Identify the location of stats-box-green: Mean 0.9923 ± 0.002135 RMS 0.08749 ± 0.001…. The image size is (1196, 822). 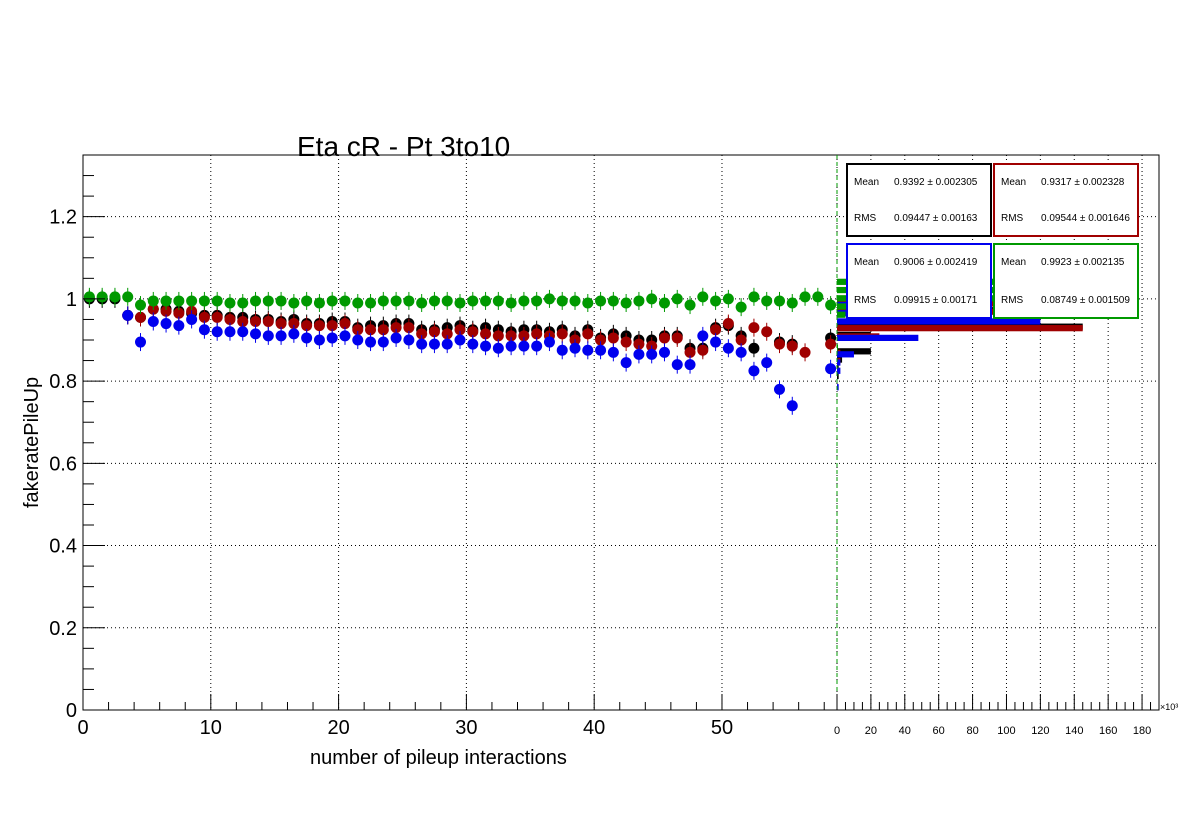
(1066, 281).